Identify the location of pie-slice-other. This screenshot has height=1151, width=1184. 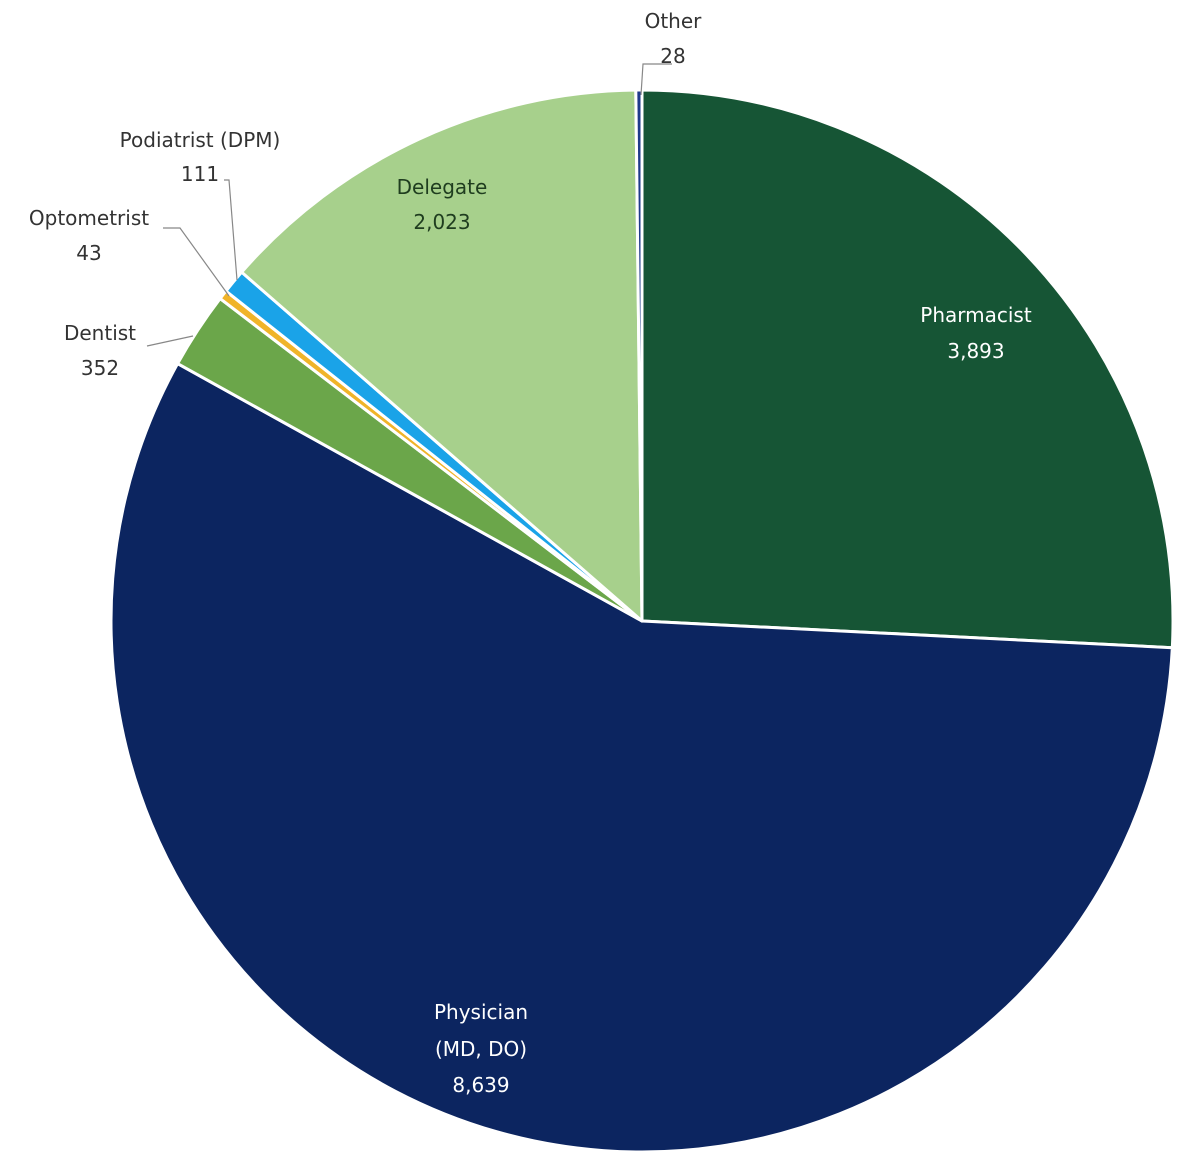
(639, 355).